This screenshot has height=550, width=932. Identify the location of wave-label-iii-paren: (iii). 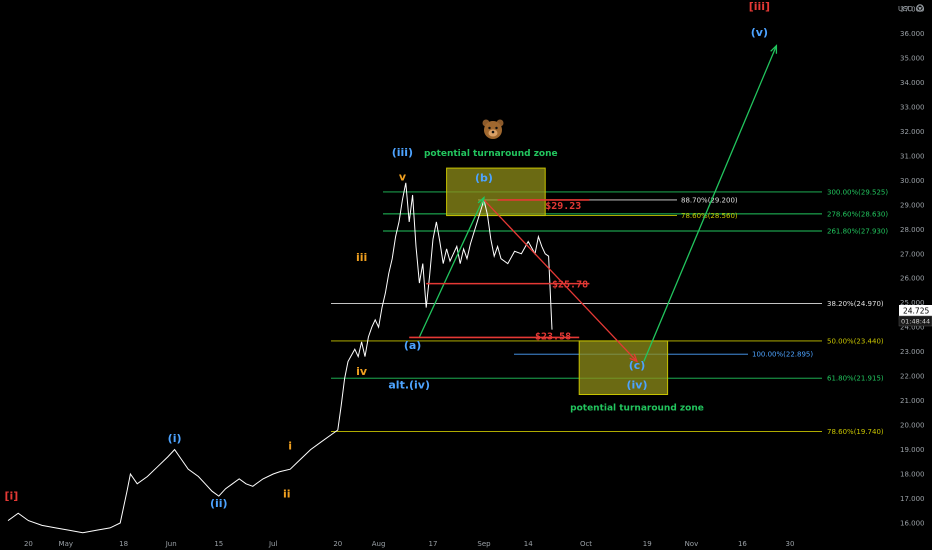
(402, 152).